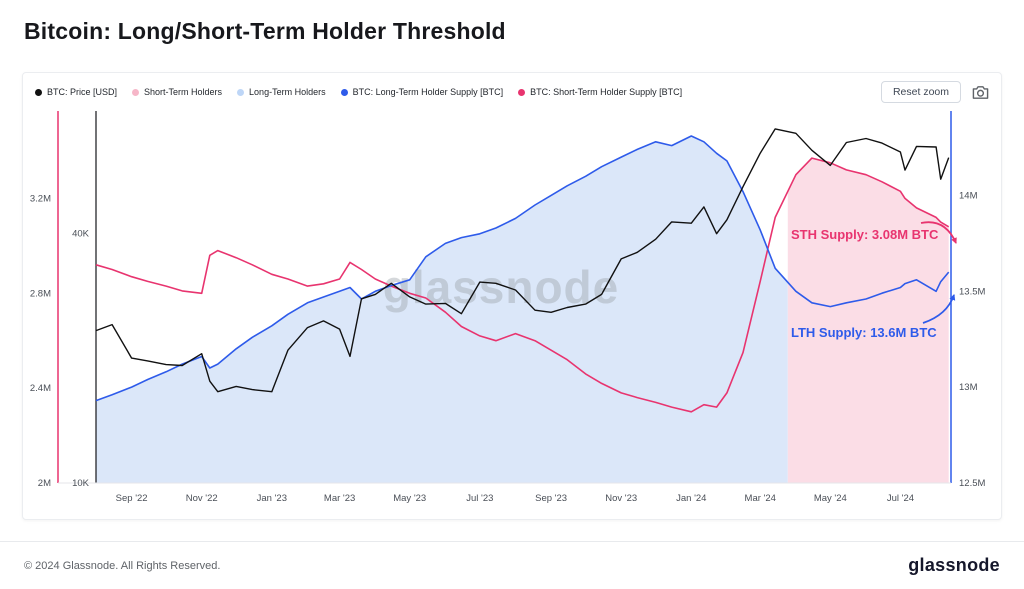  Describe the element at coordinates (44, 483) in the screenshot. I see `sth-axis-tick: 2M` at that location.